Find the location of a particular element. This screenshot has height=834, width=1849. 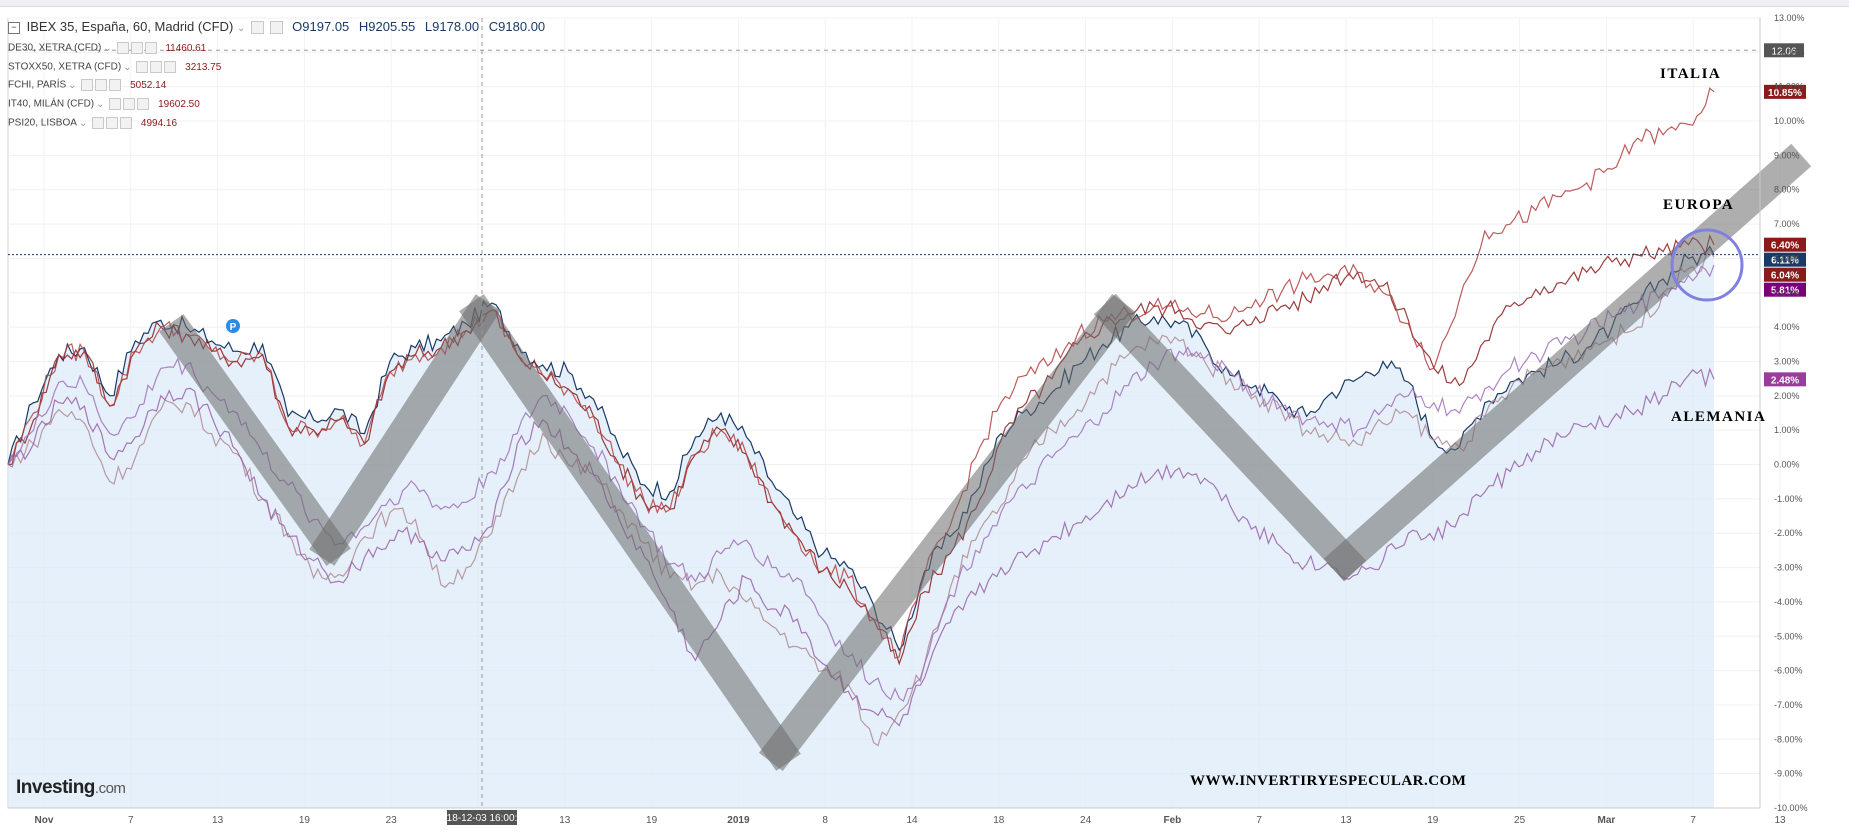

legend-row-fchi: FCHI, PARÍS ⌄ 5052.14 is located at coordinates (87, 85).